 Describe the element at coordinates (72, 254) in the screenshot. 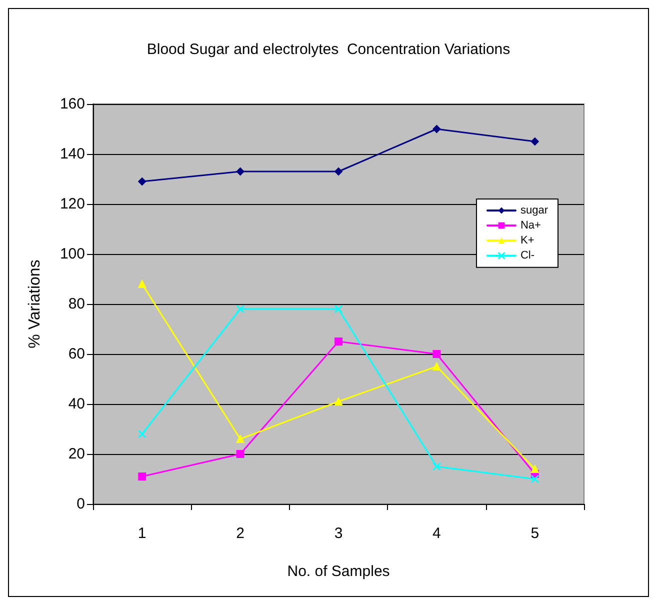

I see `y-tick-label: 100` at that location.